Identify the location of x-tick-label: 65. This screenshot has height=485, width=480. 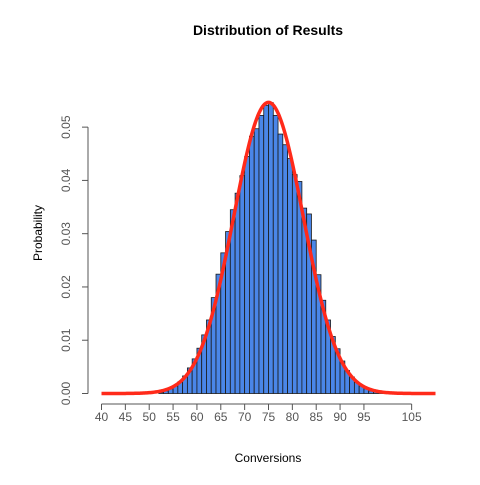
(221, 417).